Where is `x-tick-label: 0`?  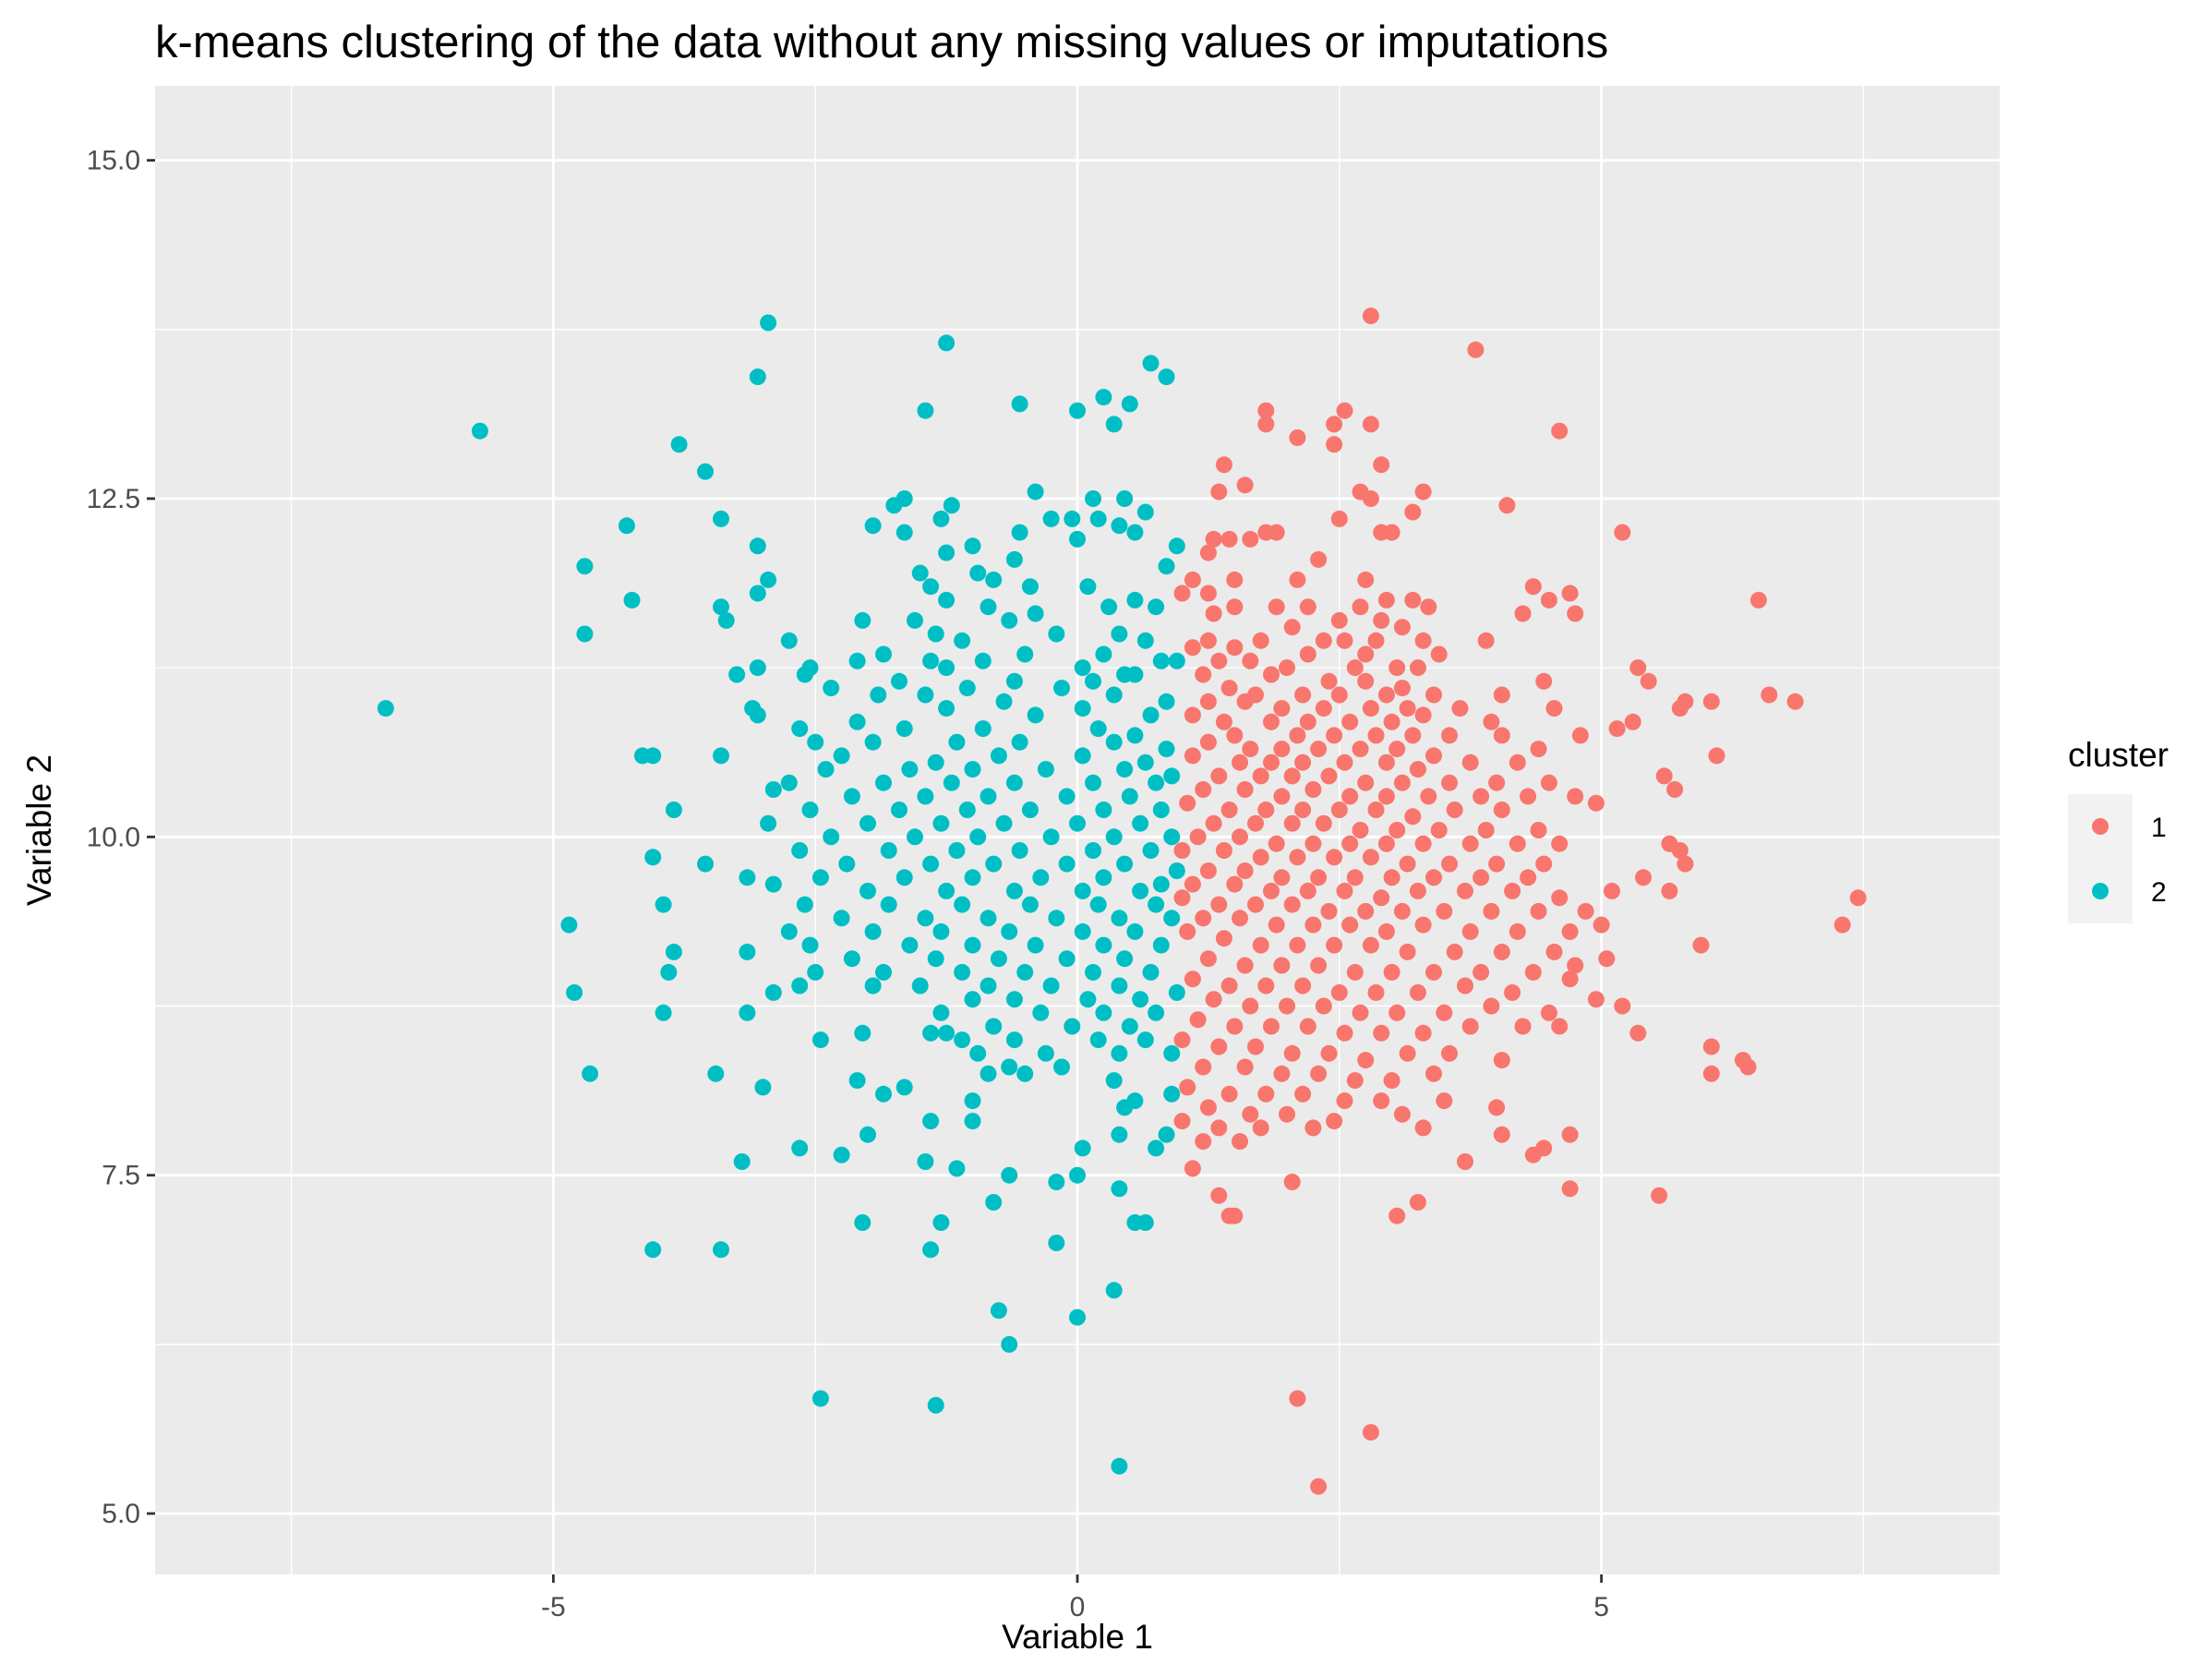
x-tick-label: 0 is located at coordinates (1078, 1607).